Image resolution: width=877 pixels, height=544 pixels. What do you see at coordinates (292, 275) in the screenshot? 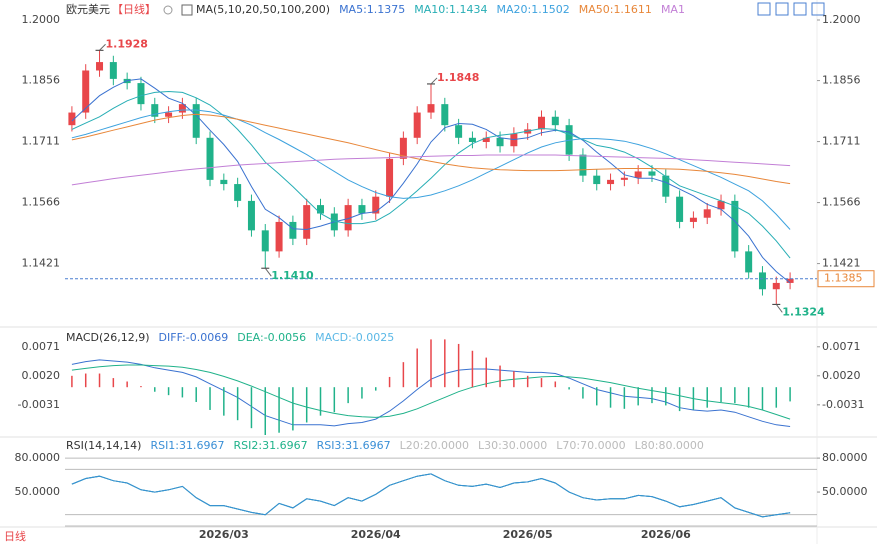
I see `extreme-label: 1.1410` at bounding box center [292, 275].